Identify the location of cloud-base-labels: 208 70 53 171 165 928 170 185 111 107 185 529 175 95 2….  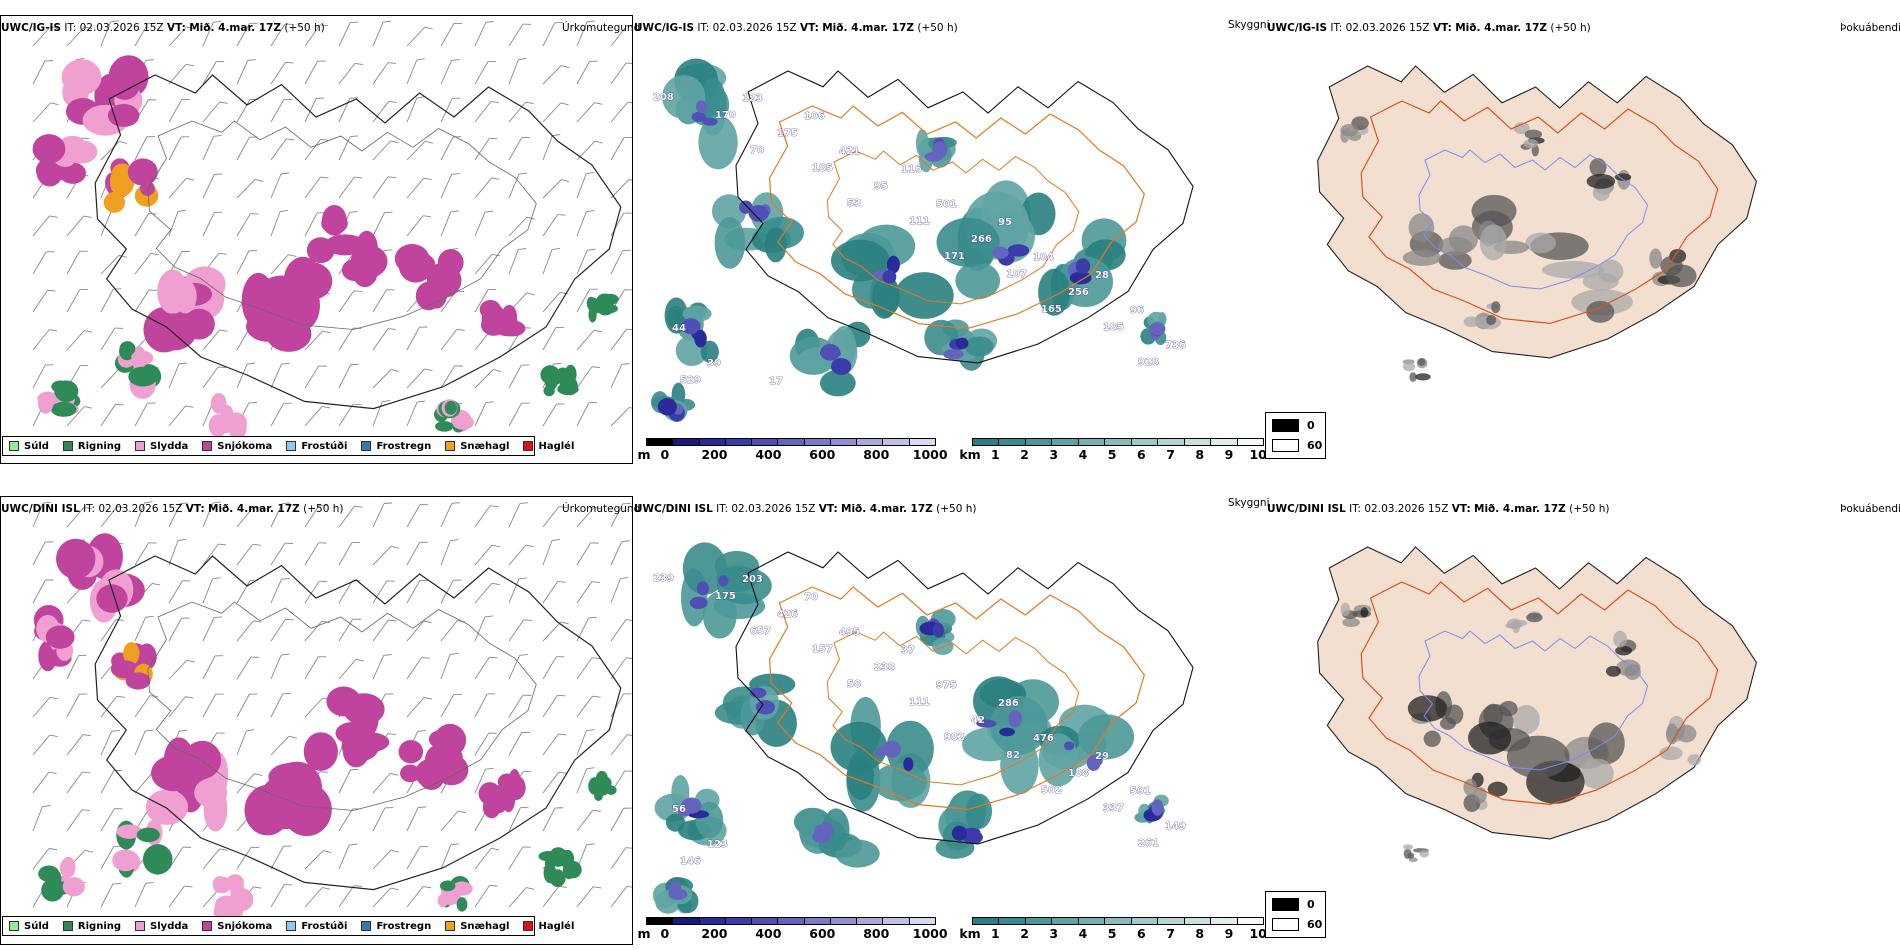
(920, 240).